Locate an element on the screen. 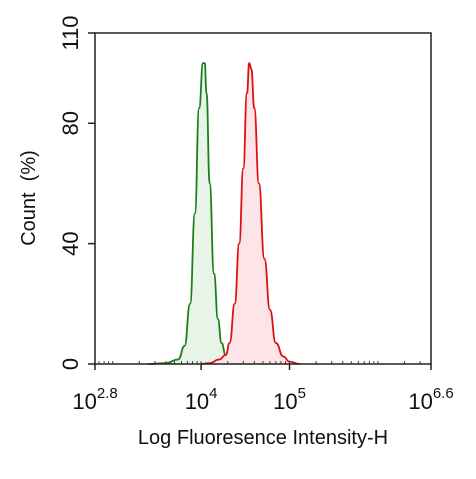 The height and width of the screenshot is (479, 476). x-tick-label: 106.6 is located at coordinates (430, 399).